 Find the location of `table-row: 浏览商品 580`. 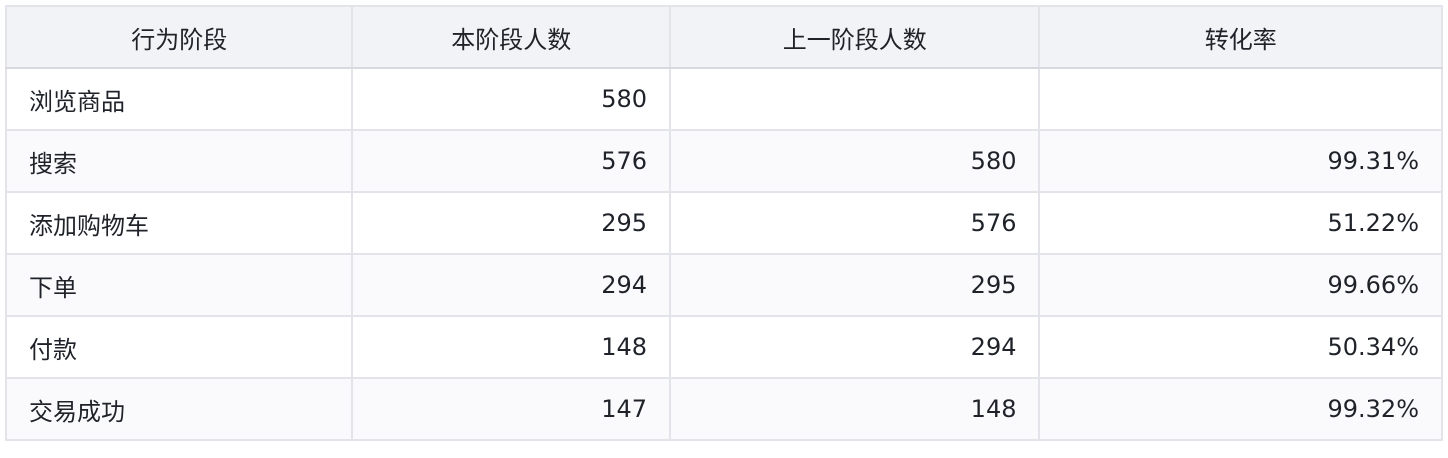

table-row: 浏览商品 580 is located at coordinates (723, 99).